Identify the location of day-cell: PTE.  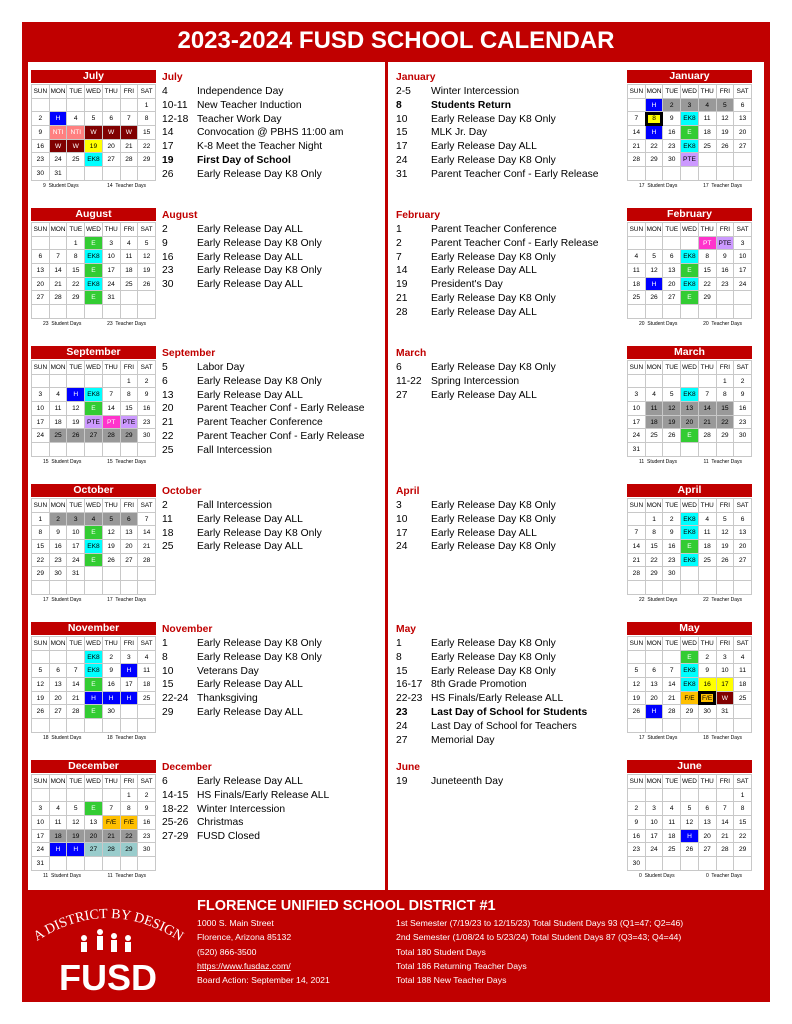
(689, 160).